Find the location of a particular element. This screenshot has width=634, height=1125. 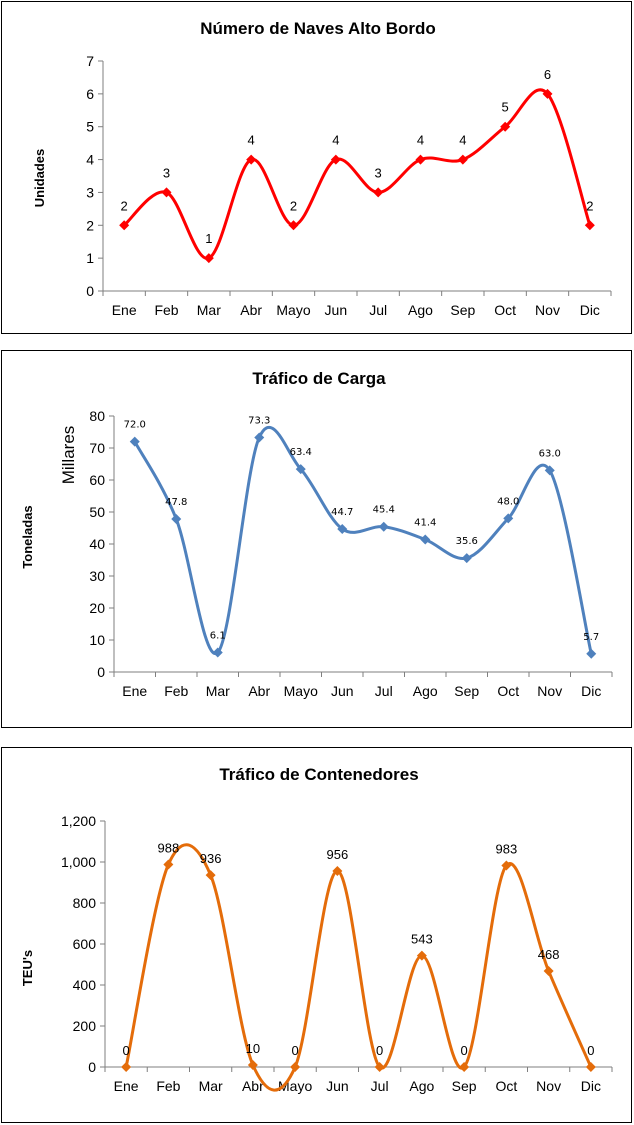

data-label: 35.6 is located at coordinates (467, 541).